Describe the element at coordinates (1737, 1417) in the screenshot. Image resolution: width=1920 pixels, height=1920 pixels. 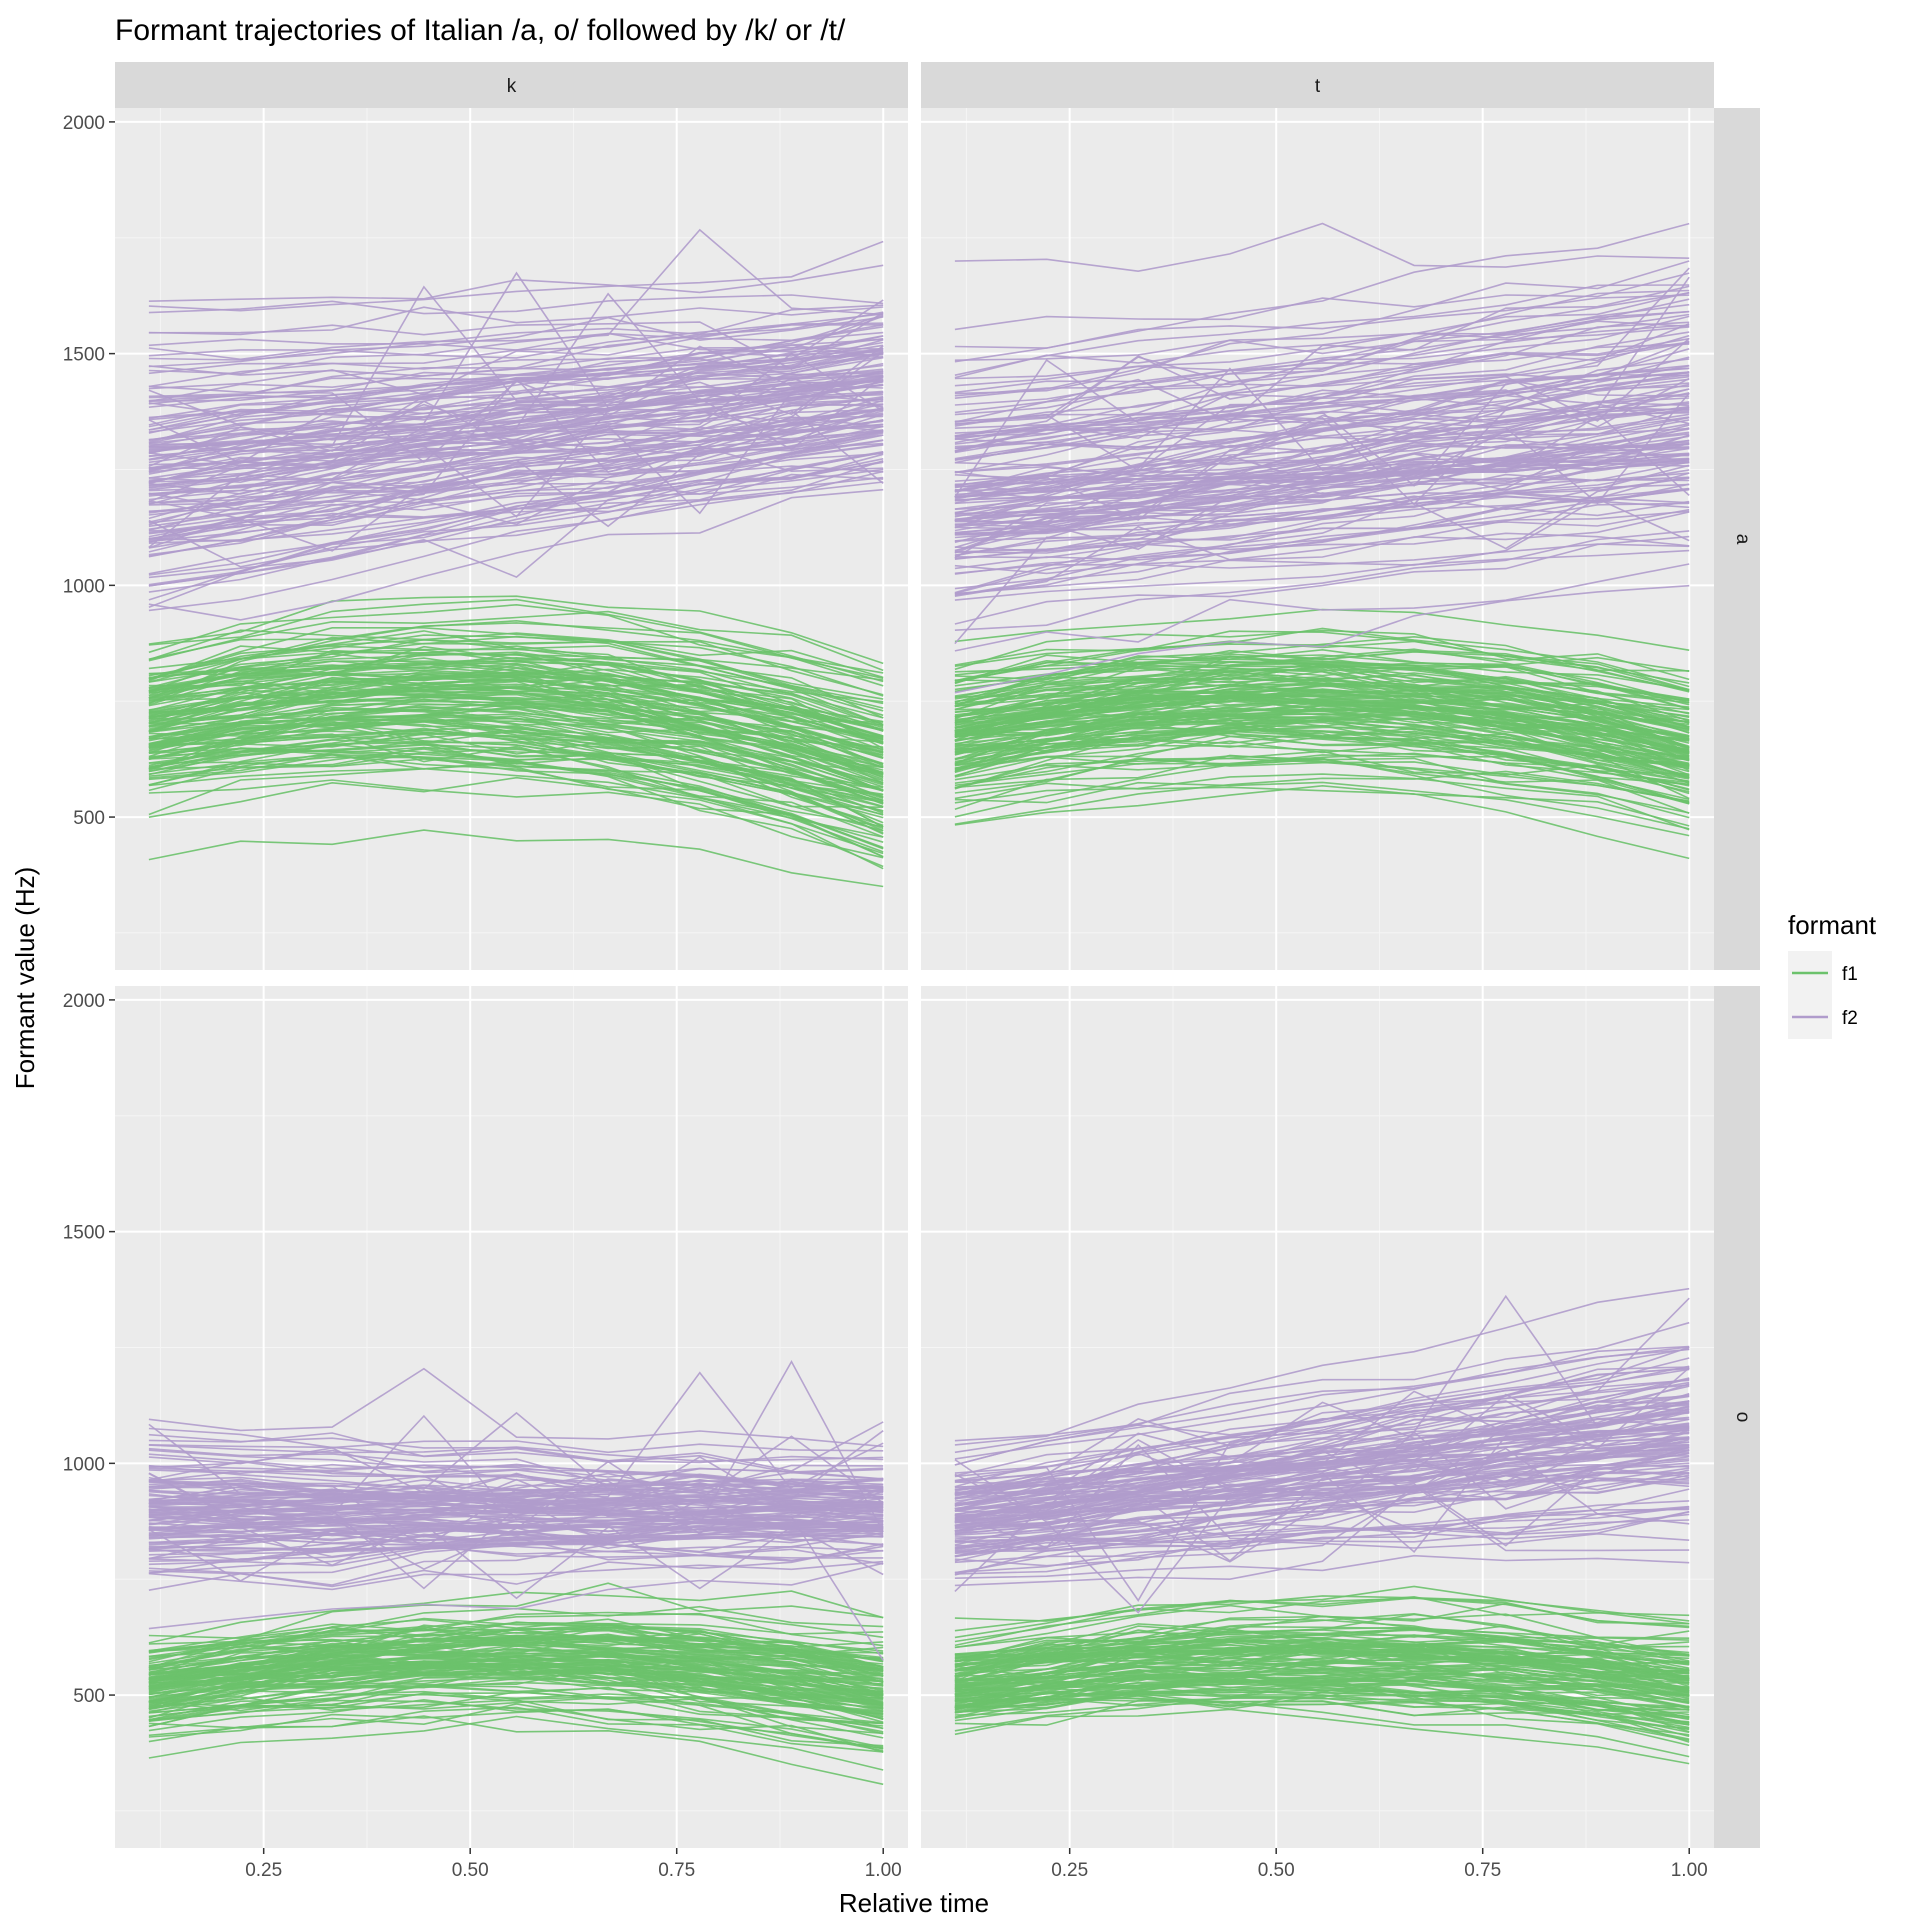
I see `strip-row-o: o` at that location.